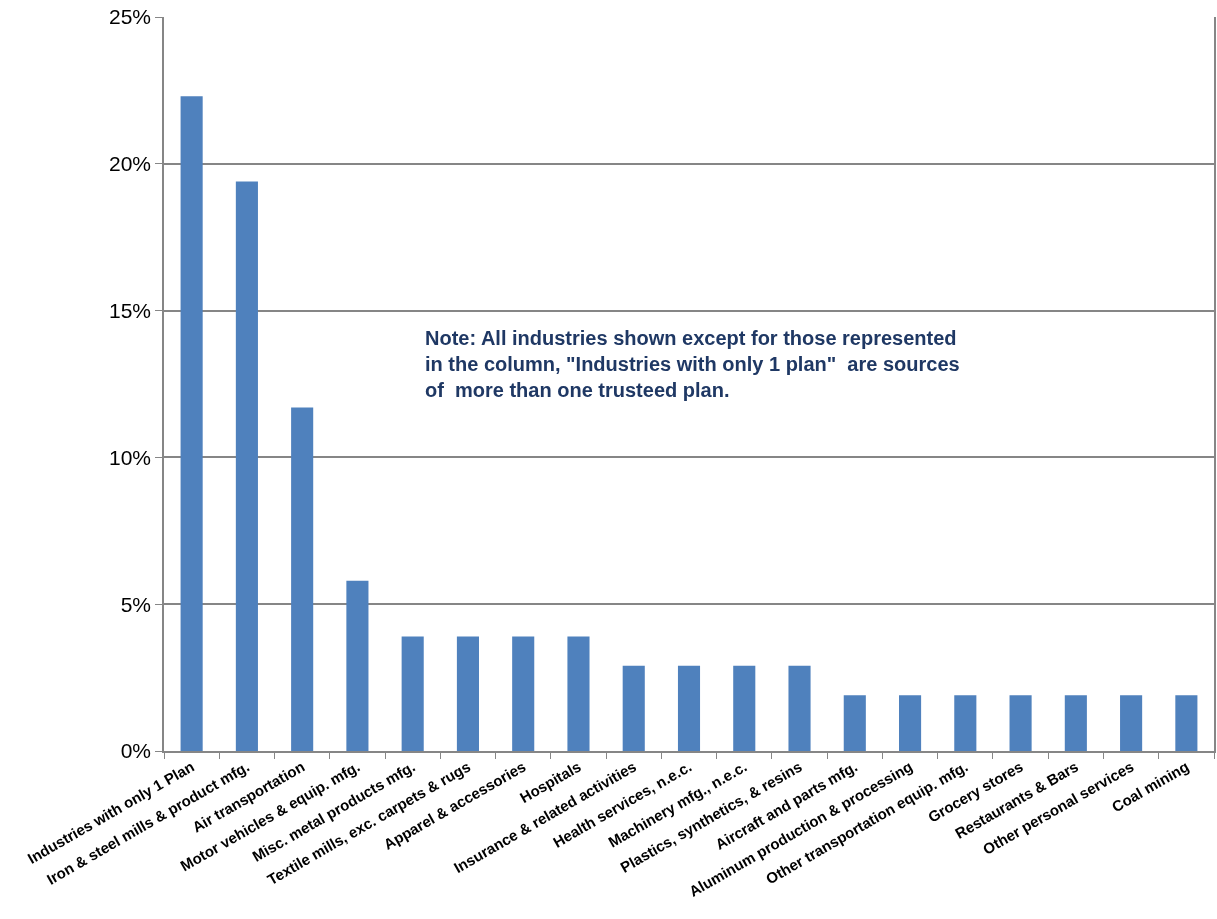 This screenshot has height=919, width=1217. I want to click on y-tick-label: 0%, so click(136, 751).